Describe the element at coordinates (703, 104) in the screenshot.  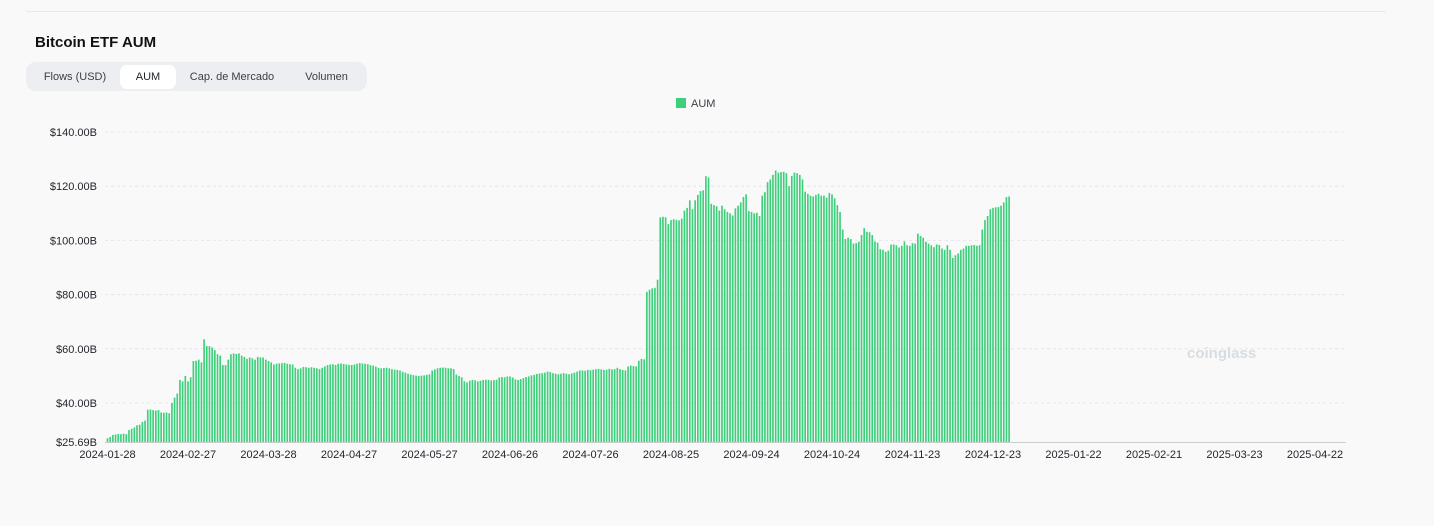
I see `legend-label: AUM` at that location.